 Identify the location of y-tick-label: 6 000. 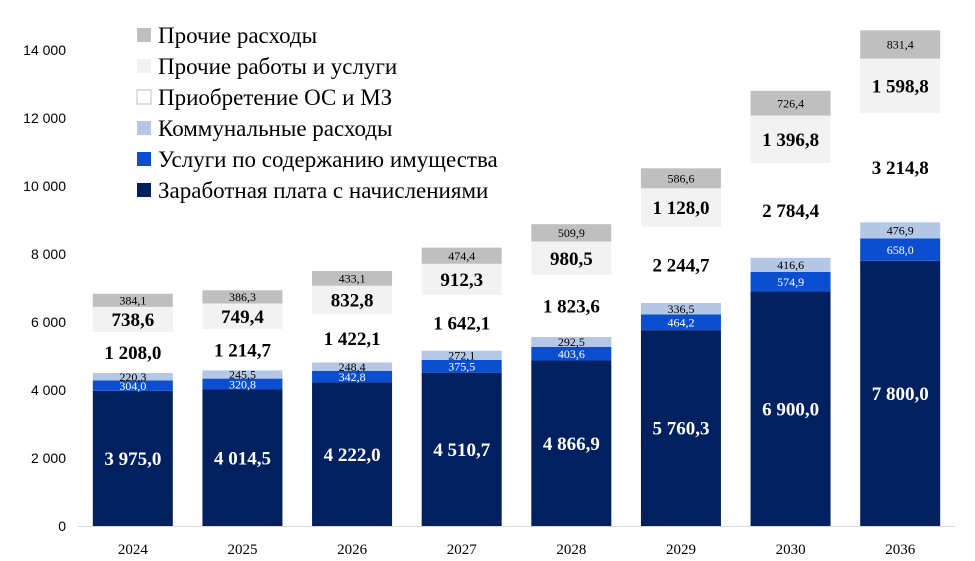
(48, 322).